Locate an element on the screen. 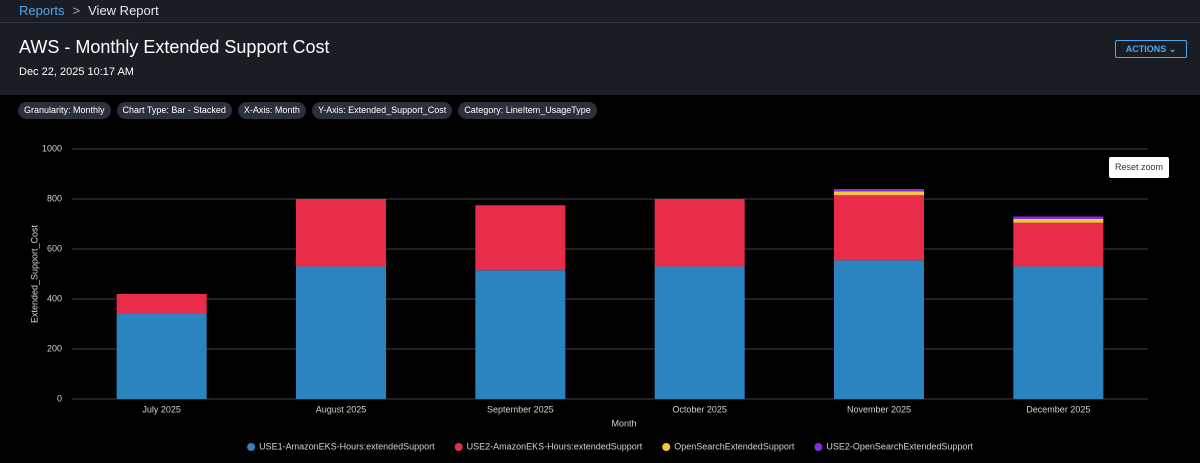 The image size is (1200, 463). x-tick-label: December 2025 is located at coordinates (1058, 409).